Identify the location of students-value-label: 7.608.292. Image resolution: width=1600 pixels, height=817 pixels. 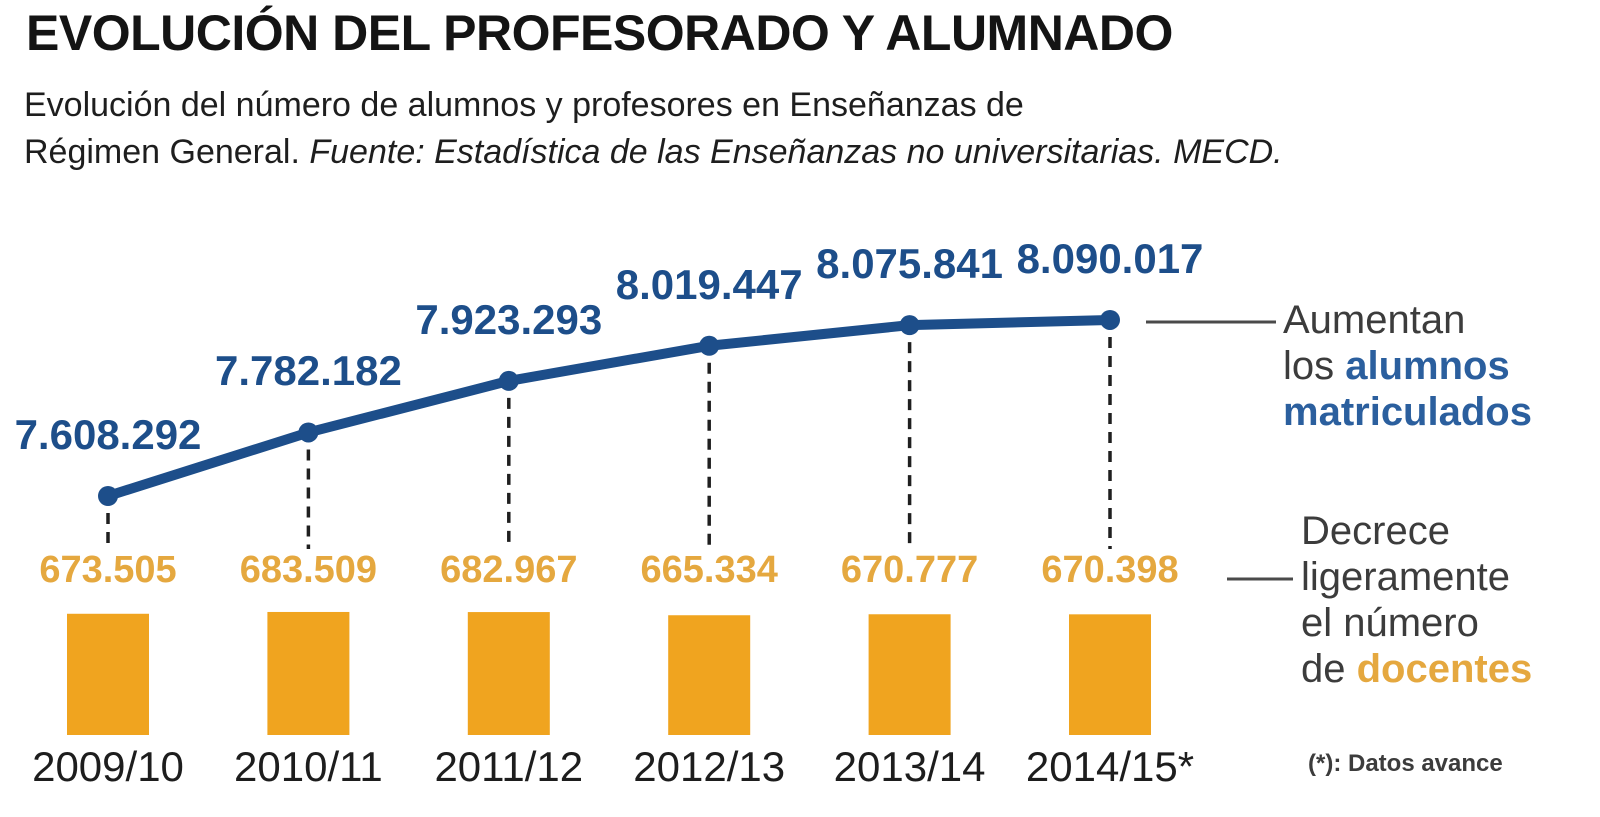
(108, 434).